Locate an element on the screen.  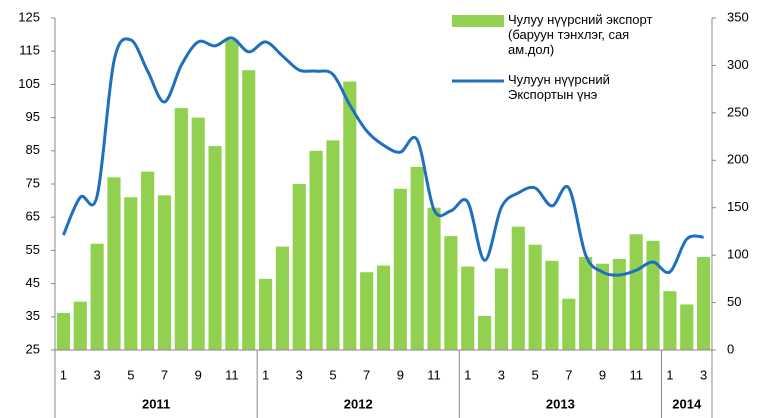
y-tick-label: 55 is located at coordinates (33, 249).